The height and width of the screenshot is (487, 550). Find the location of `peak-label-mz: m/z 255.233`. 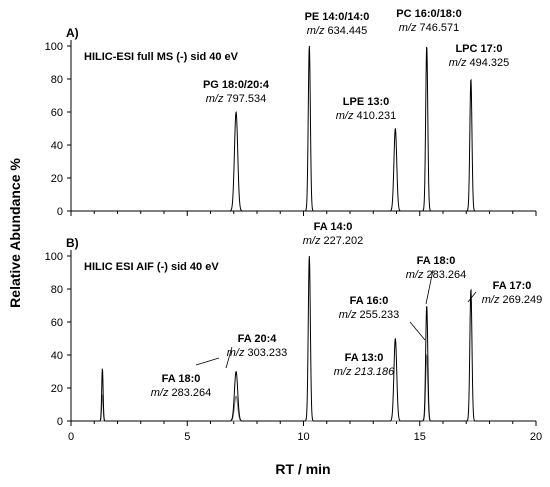

peak-label-mz: m/z 255.233 is located at coordinates (369, 315).